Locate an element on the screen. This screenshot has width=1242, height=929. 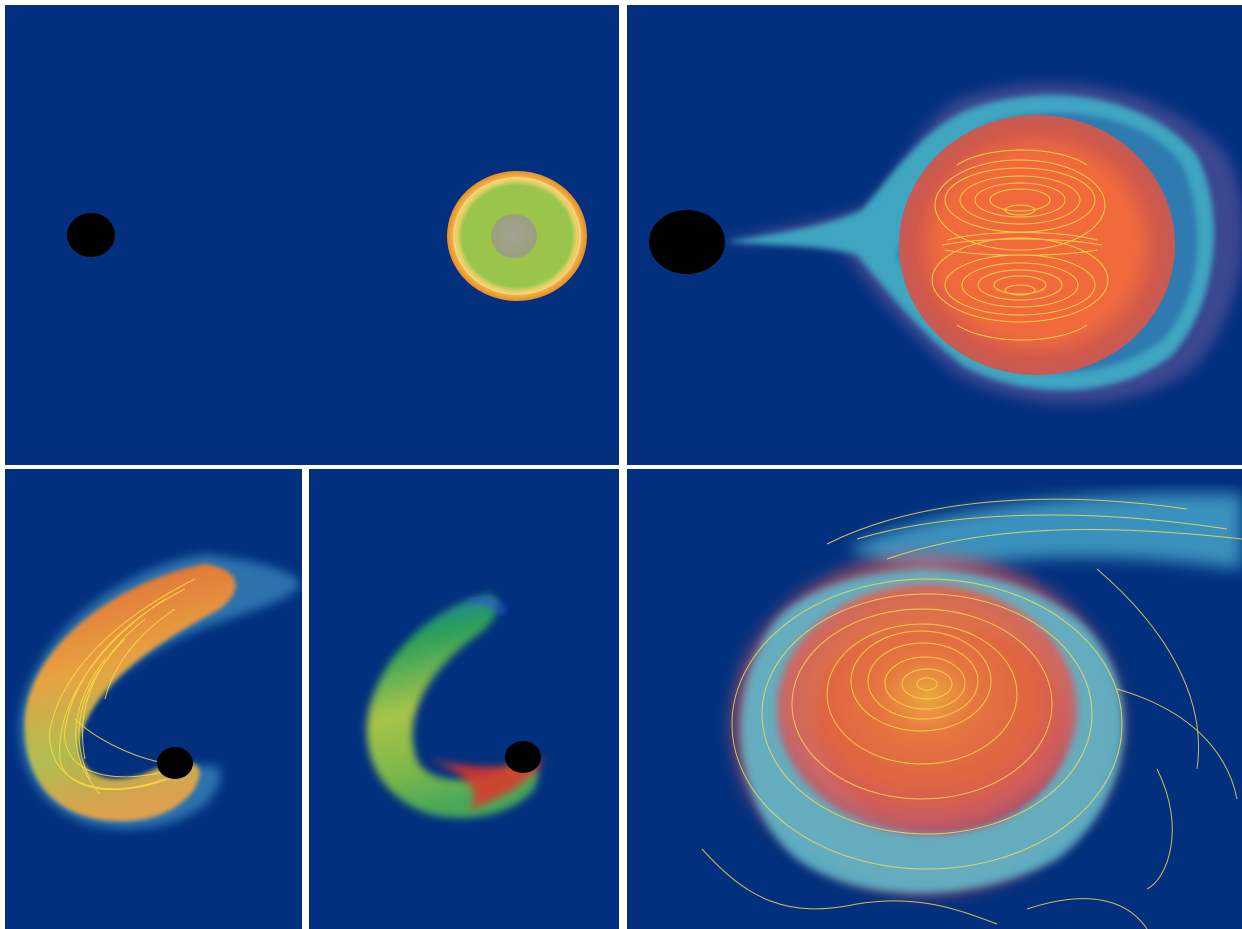
panel-disruption-tail-canvas is located at coordinates (160, 691).